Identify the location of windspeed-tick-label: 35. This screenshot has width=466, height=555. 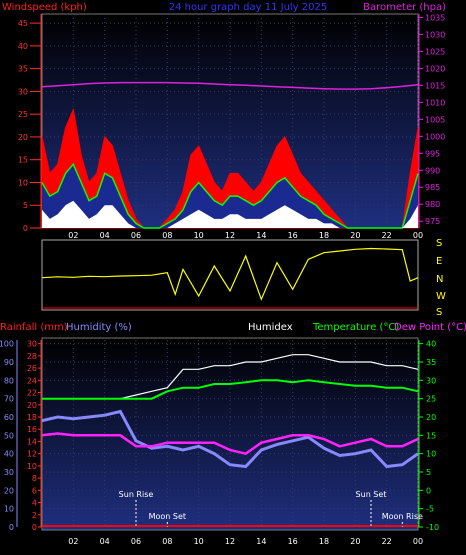
(23, 69).